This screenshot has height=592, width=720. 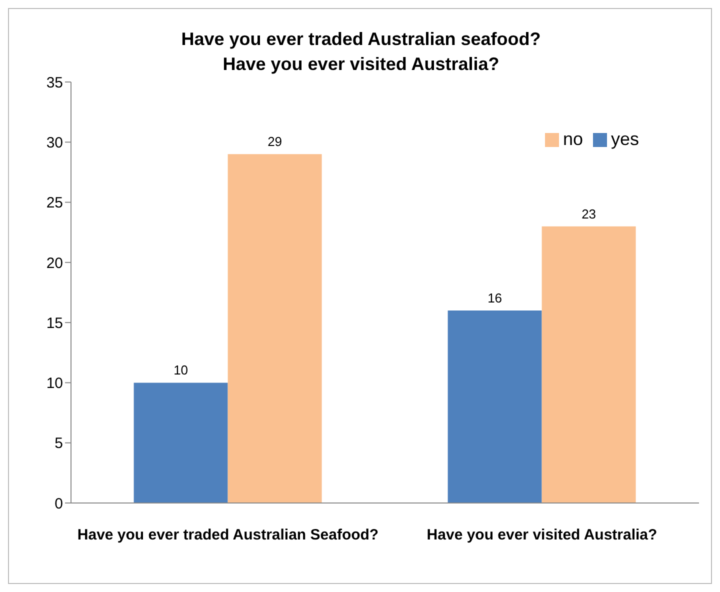 What do you see at coordinates (54, 323) in the screenshot?
I see `y-tick-label: 15` at bounding box center [54, 323].